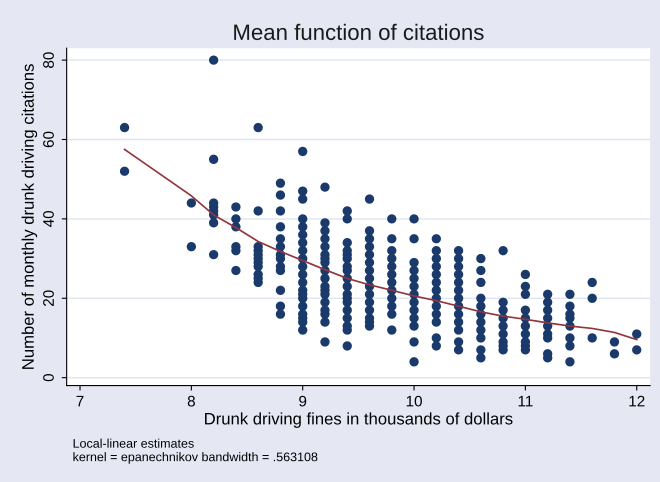 The image size is (660, 482). Describe the element at coordinates (48, 298) in the screenshot. I see `y-tick-label: 20` at that location.